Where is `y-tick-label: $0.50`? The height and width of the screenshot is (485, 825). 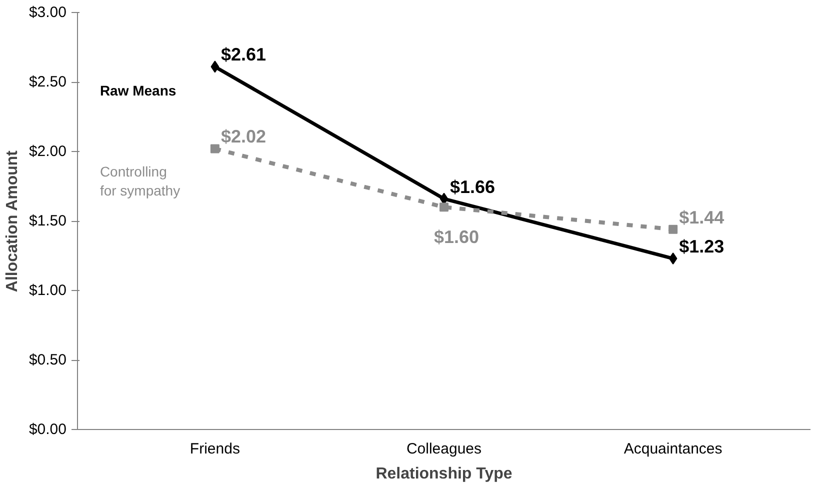
y-tick-label: $0.50 is located at coordinates (47, 360).